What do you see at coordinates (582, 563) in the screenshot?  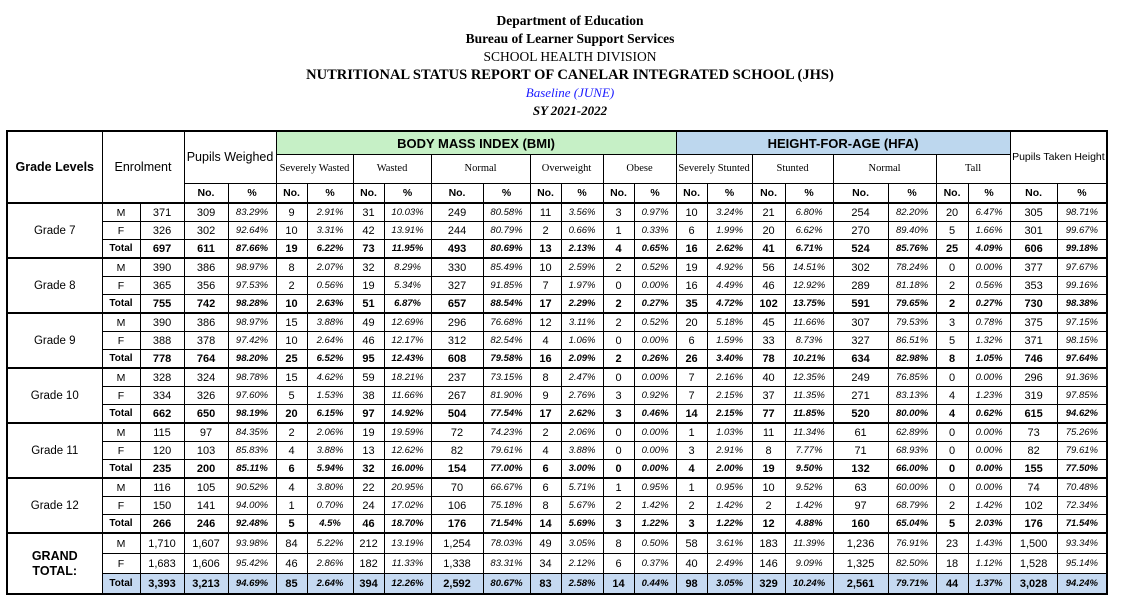 I see `percent-cell: 2.12%` at bounding box center [582, 563].